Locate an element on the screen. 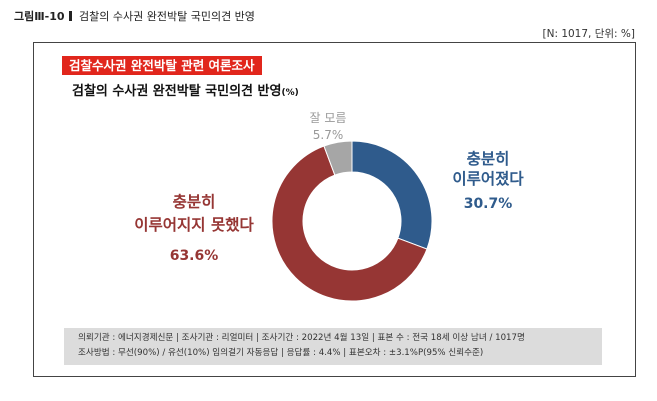 The height and width of the screenshot is (401, 657). chart-subtitle-text: 검찰의 수사권 완전박탈 국민의견 반영 is located at coordinates (177, 91).